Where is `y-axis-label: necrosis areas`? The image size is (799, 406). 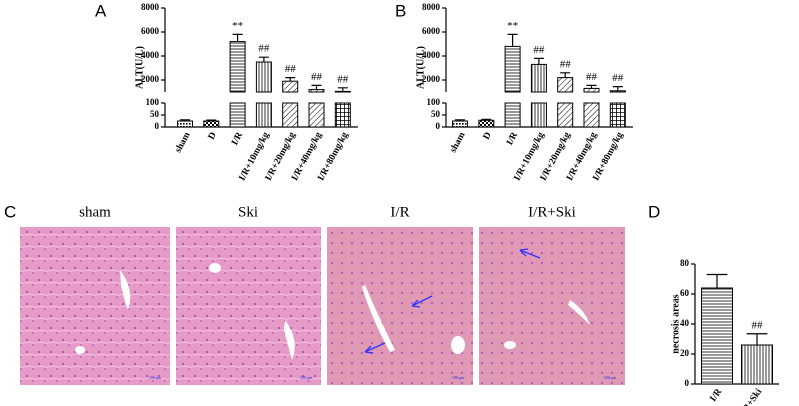
y-axis-label: necrosis areas is located at coordinates (675, 323).